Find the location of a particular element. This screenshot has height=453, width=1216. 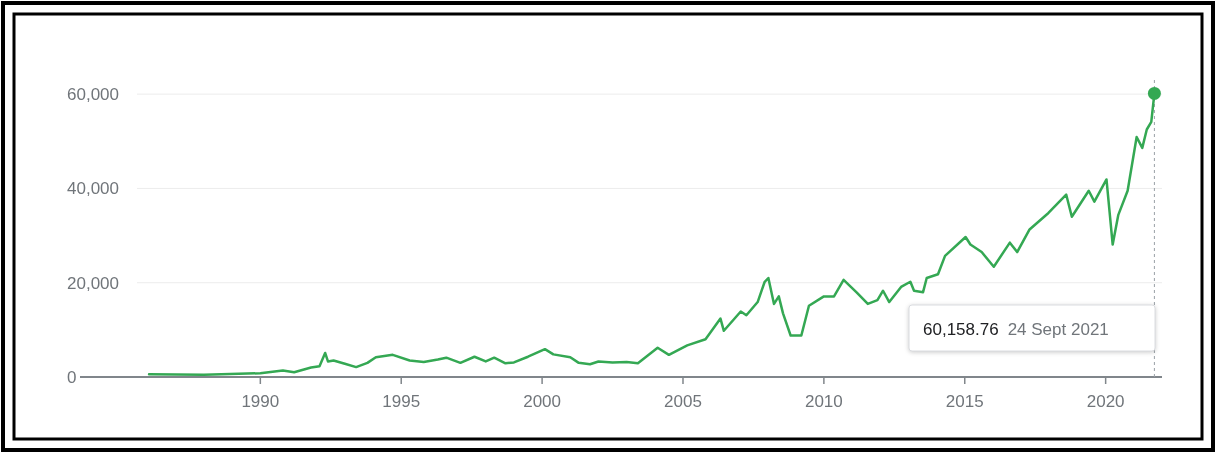

x-tick-label: 2010 is located at coordinates (823, 401).